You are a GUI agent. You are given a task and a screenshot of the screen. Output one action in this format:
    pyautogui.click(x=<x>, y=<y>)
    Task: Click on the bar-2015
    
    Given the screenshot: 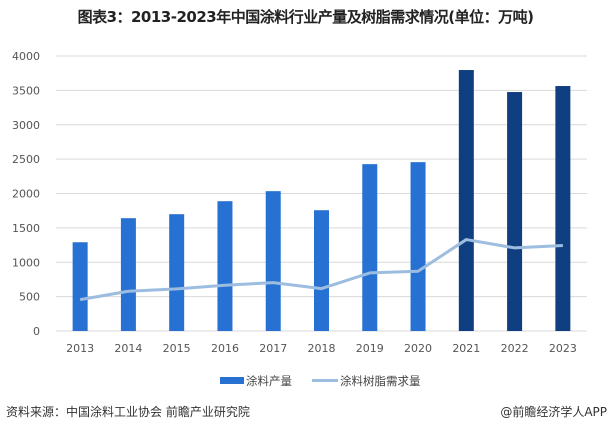 What is the action you would take?
    pyautogui.click(x=177, y=272)
    